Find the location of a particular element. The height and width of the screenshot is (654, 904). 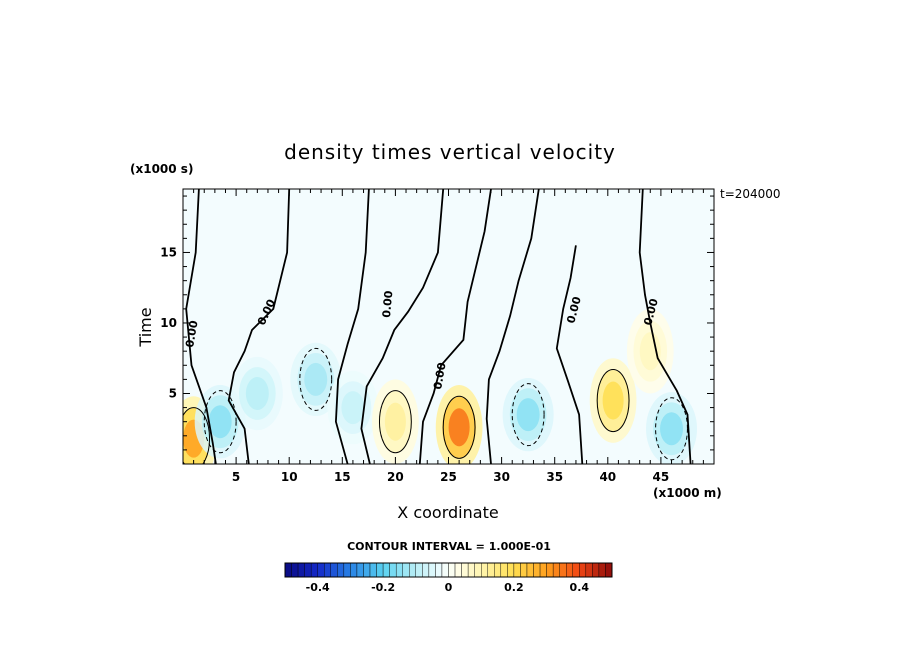

x-tick-label: 45 is located at coordinates (661, 477).